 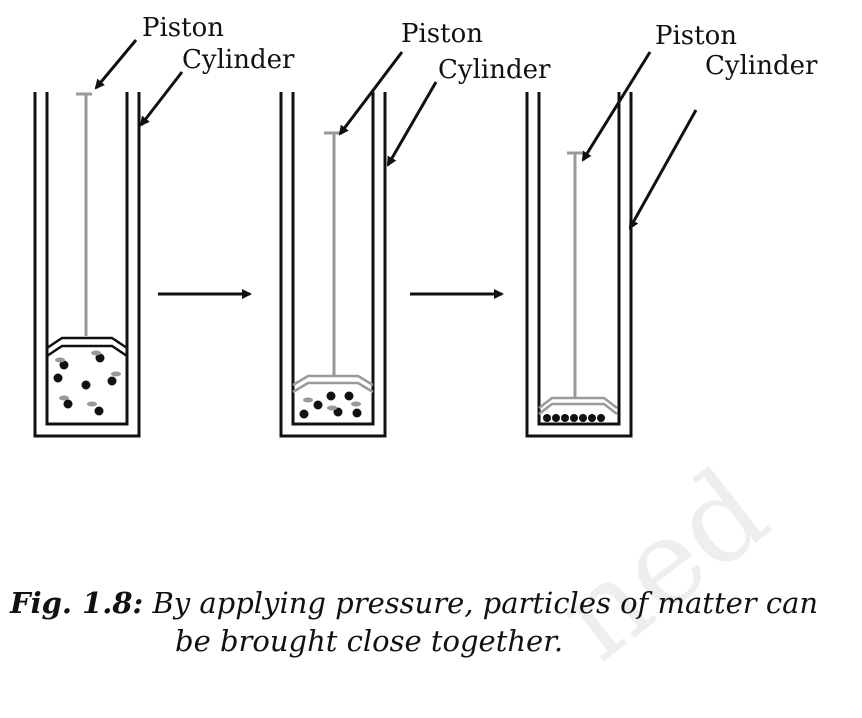 I want to click on cylinder-label-1: Cylinder, so click(x=238, y=60).